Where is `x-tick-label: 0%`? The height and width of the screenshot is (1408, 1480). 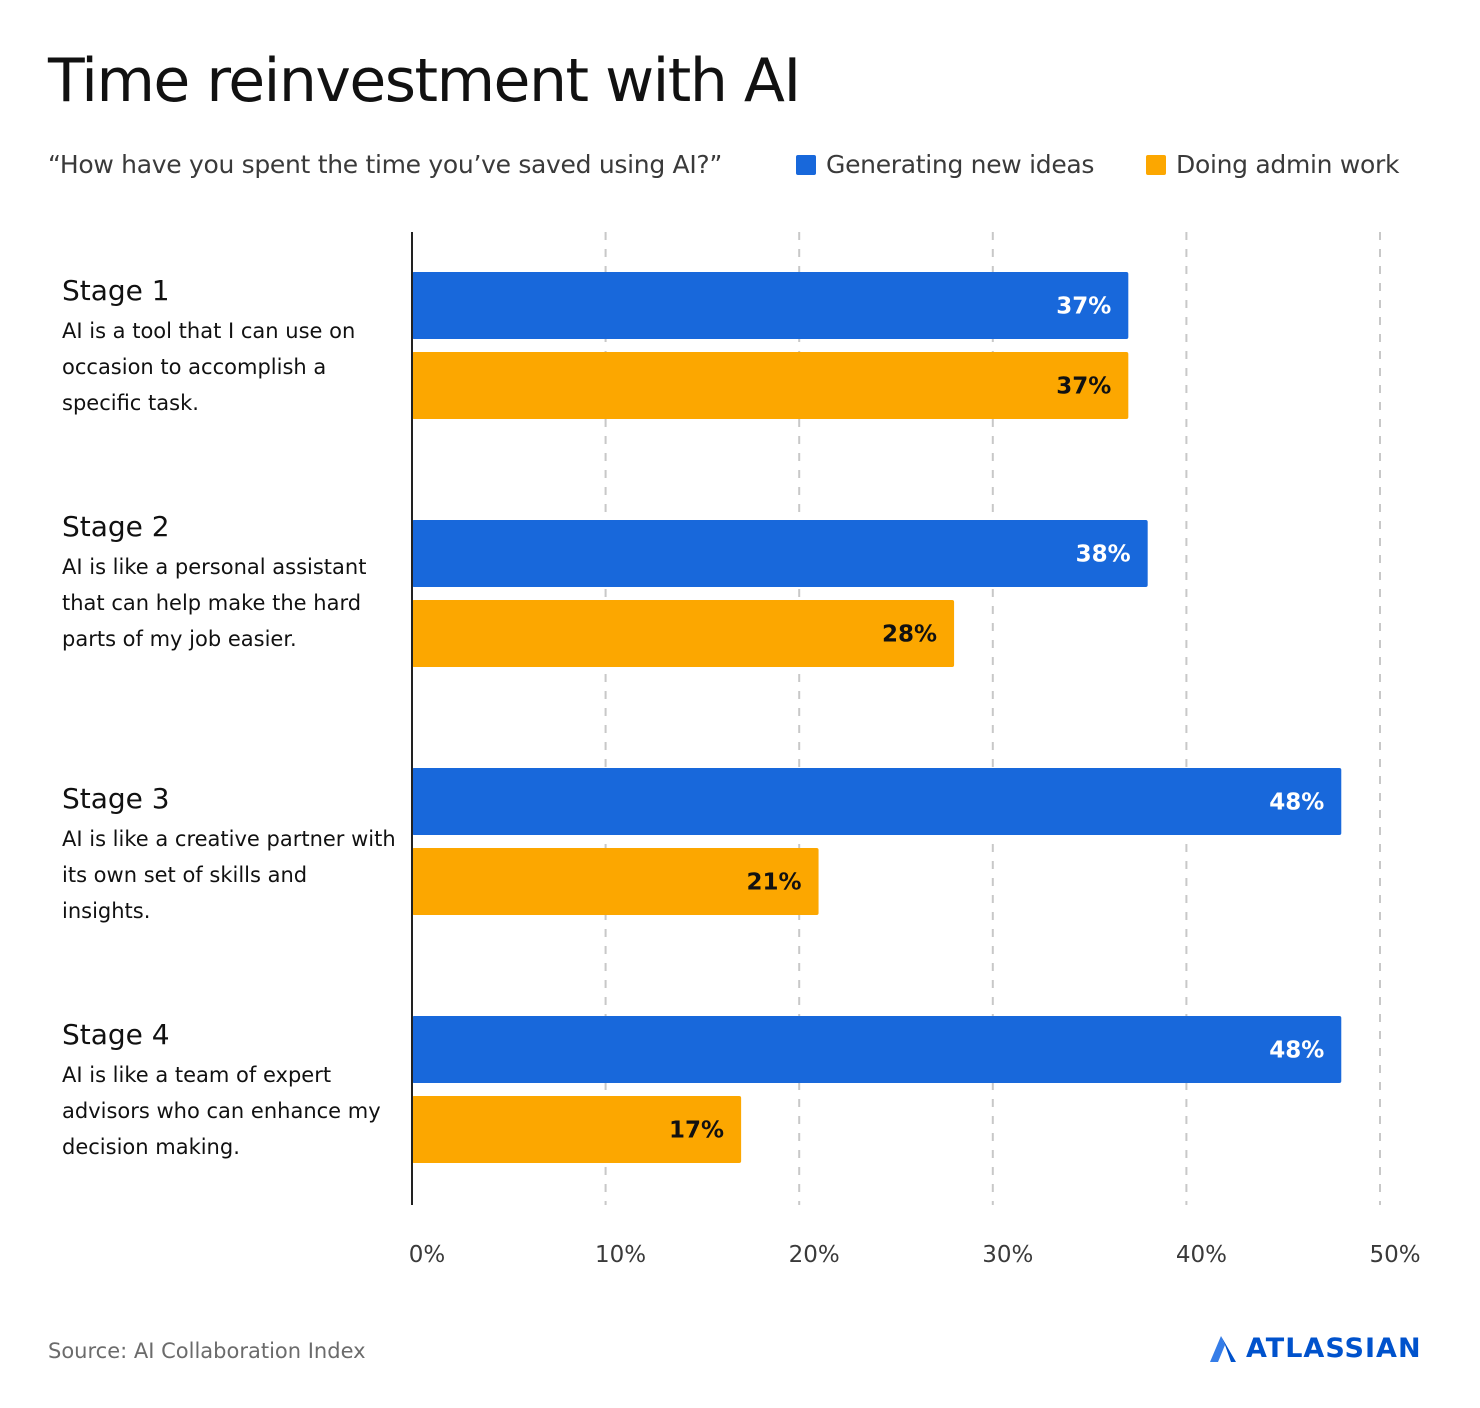
x-tick-label: 0% is located at coordinates (427, 1255).